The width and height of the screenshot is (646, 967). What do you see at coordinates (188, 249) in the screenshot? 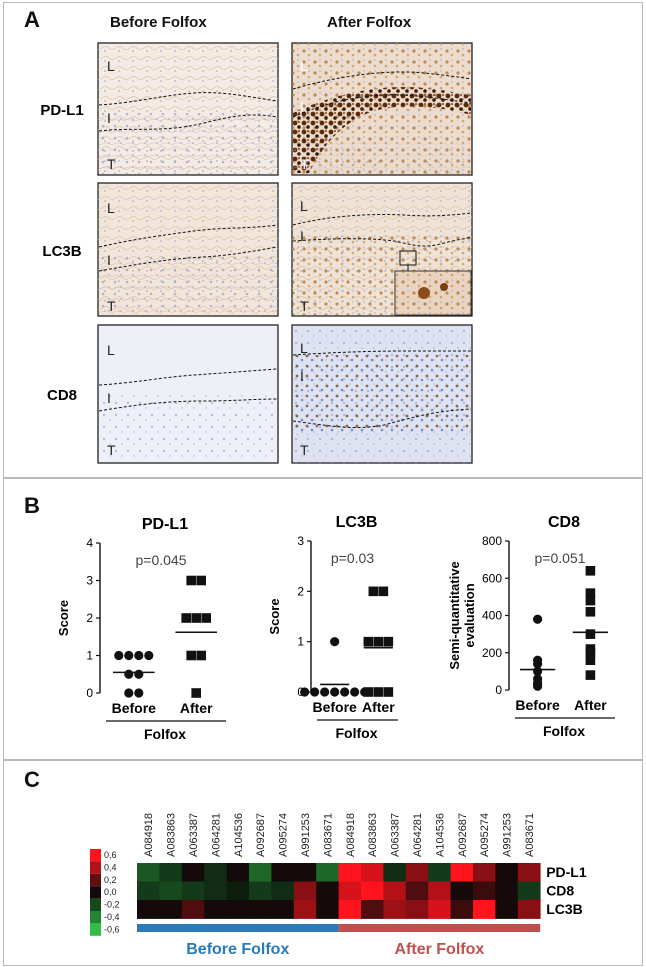
I see `image-lc3b-before` at bounding box center [188, 249].